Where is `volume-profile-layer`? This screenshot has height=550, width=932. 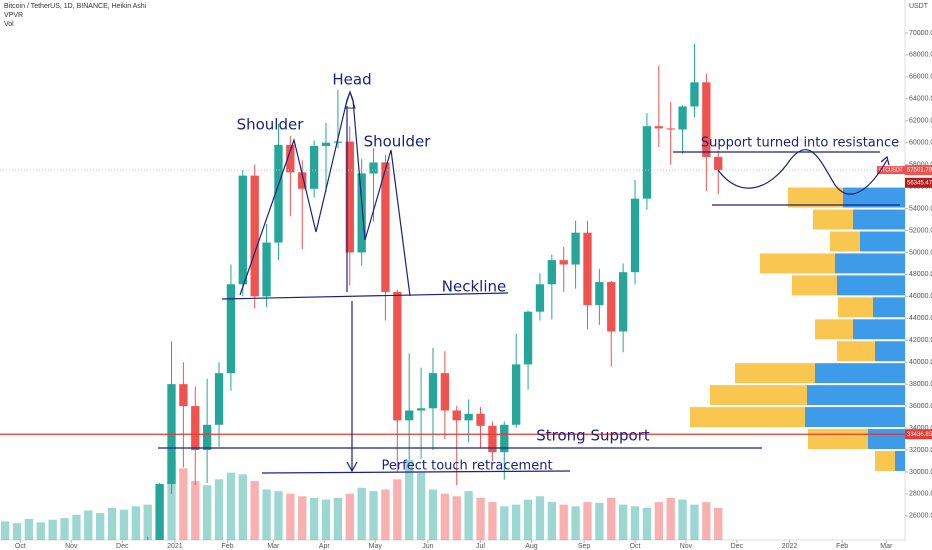
volume-profile-layer is located at coordinates (797, 329).